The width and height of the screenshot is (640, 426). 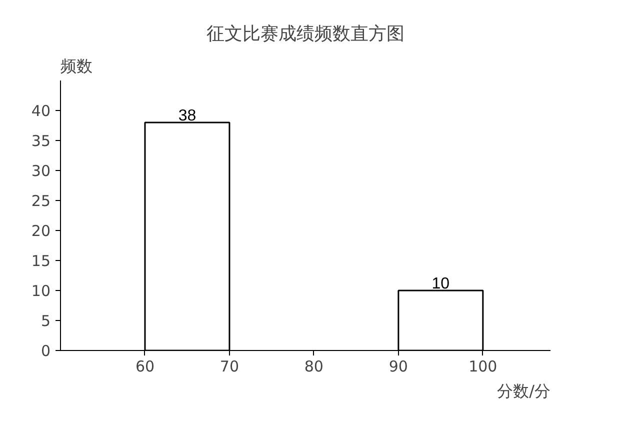 What do you see at coordinates (76, 66) in the screenshot?
I see `y-axis-title: 频数` at bounding box center [76, 66].